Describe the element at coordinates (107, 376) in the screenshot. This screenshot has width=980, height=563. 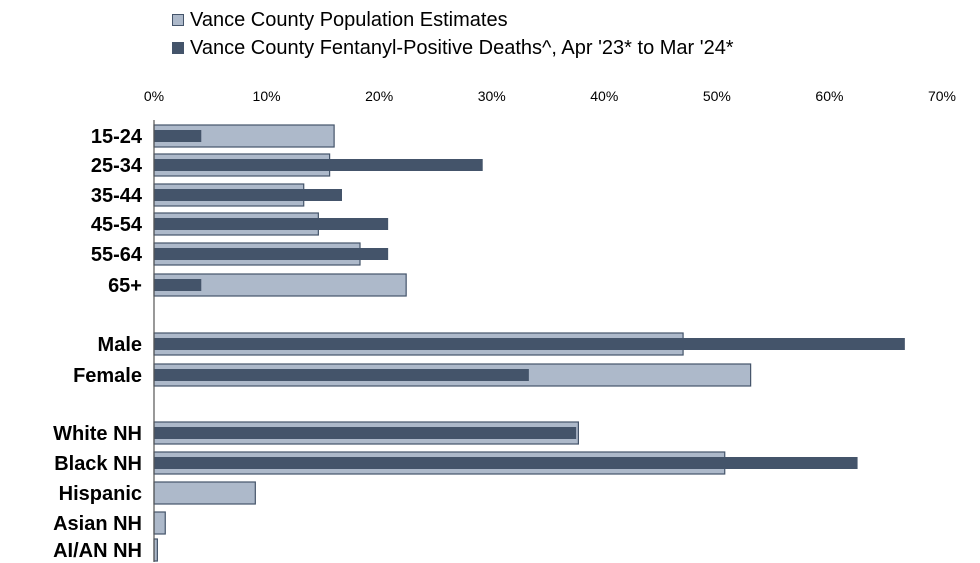
I see `category-label: Female` at that location.